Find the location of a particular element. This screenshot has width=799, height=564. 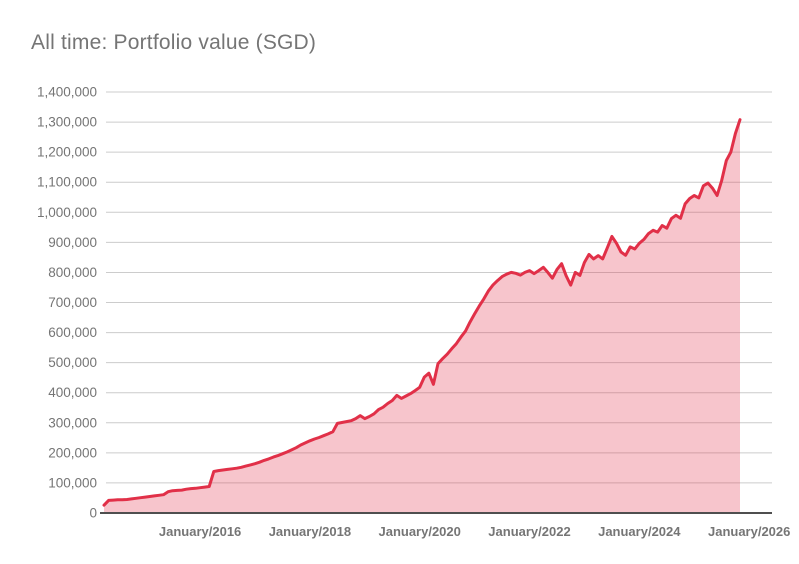

y-tick-label: 100,000 is located at coordinates (72, 482).